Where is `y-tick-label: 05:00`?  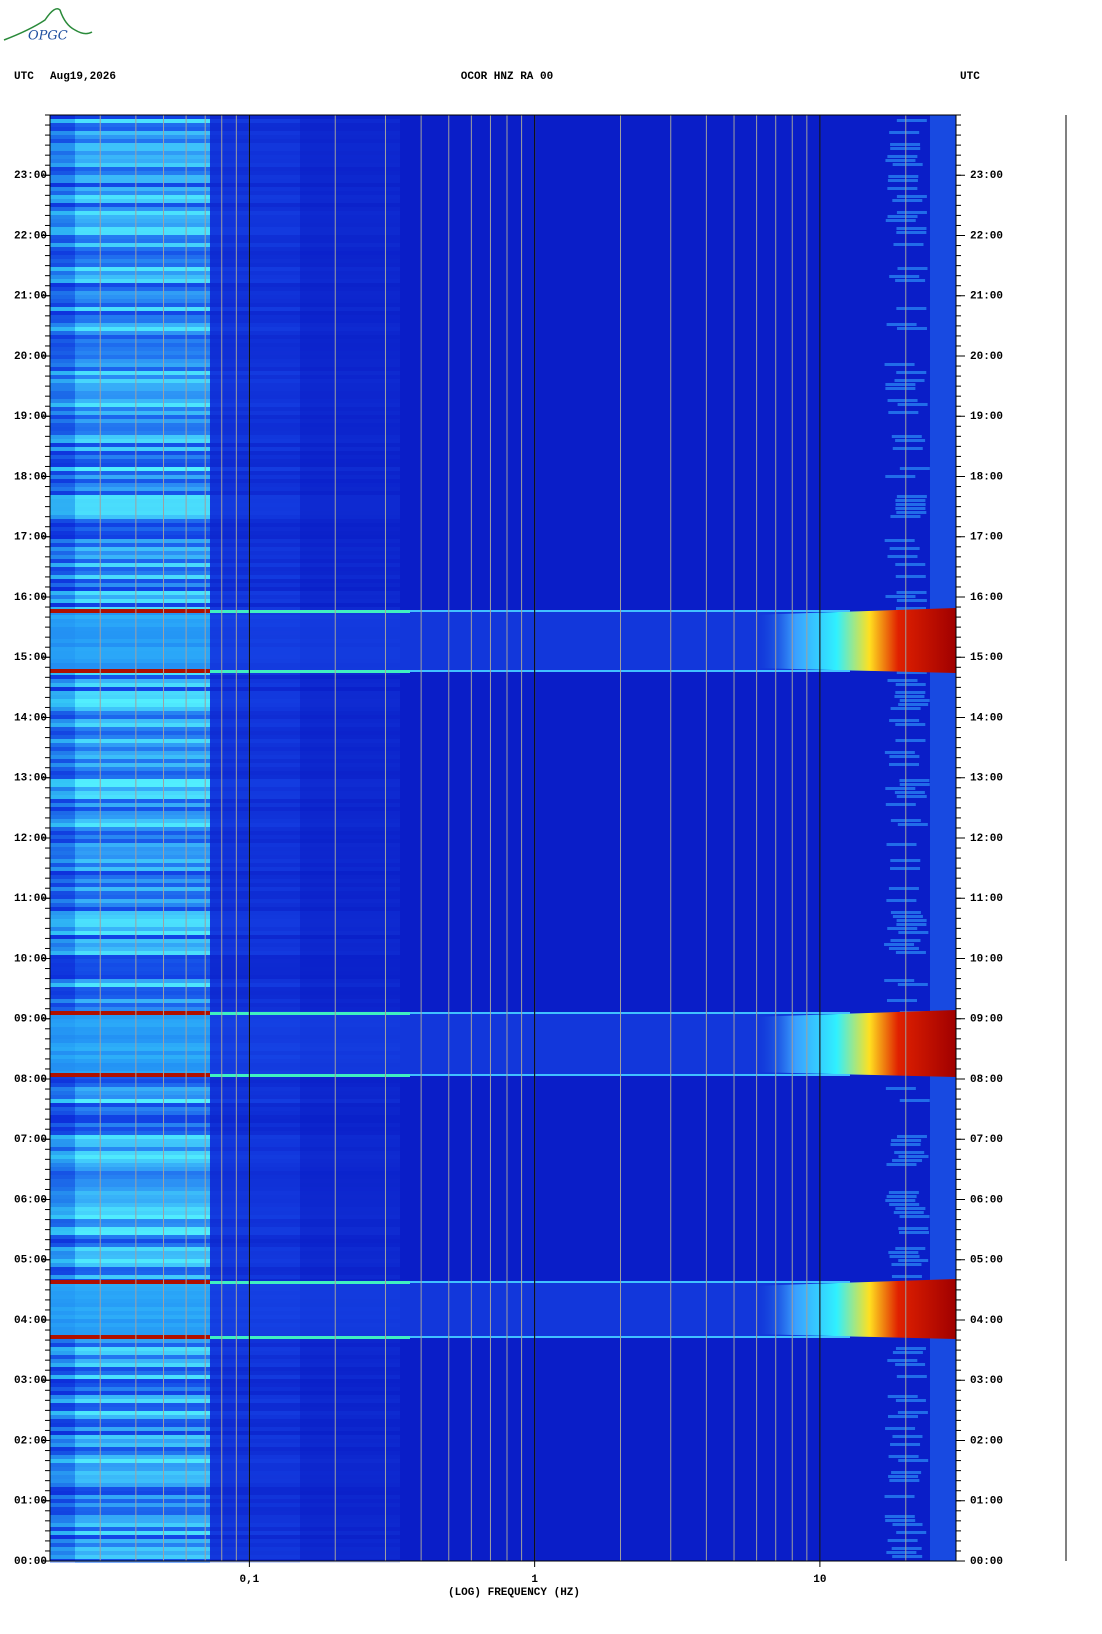 y-tick-label: 05:00 is located at coordinates (30, 1261).